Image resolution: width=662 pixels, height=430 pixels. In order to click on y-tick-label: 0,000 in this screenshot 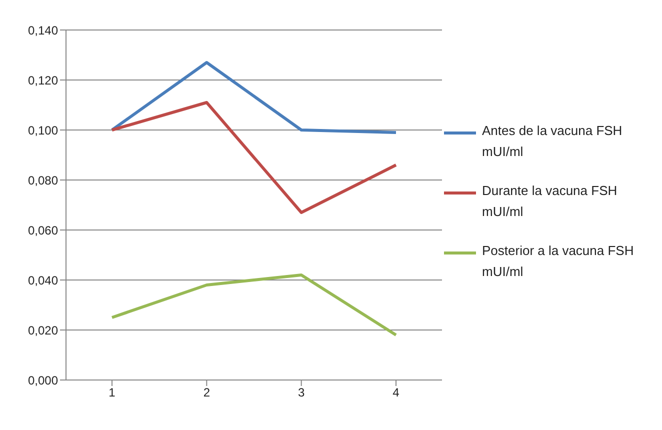, I will do `click(43, 380)`.